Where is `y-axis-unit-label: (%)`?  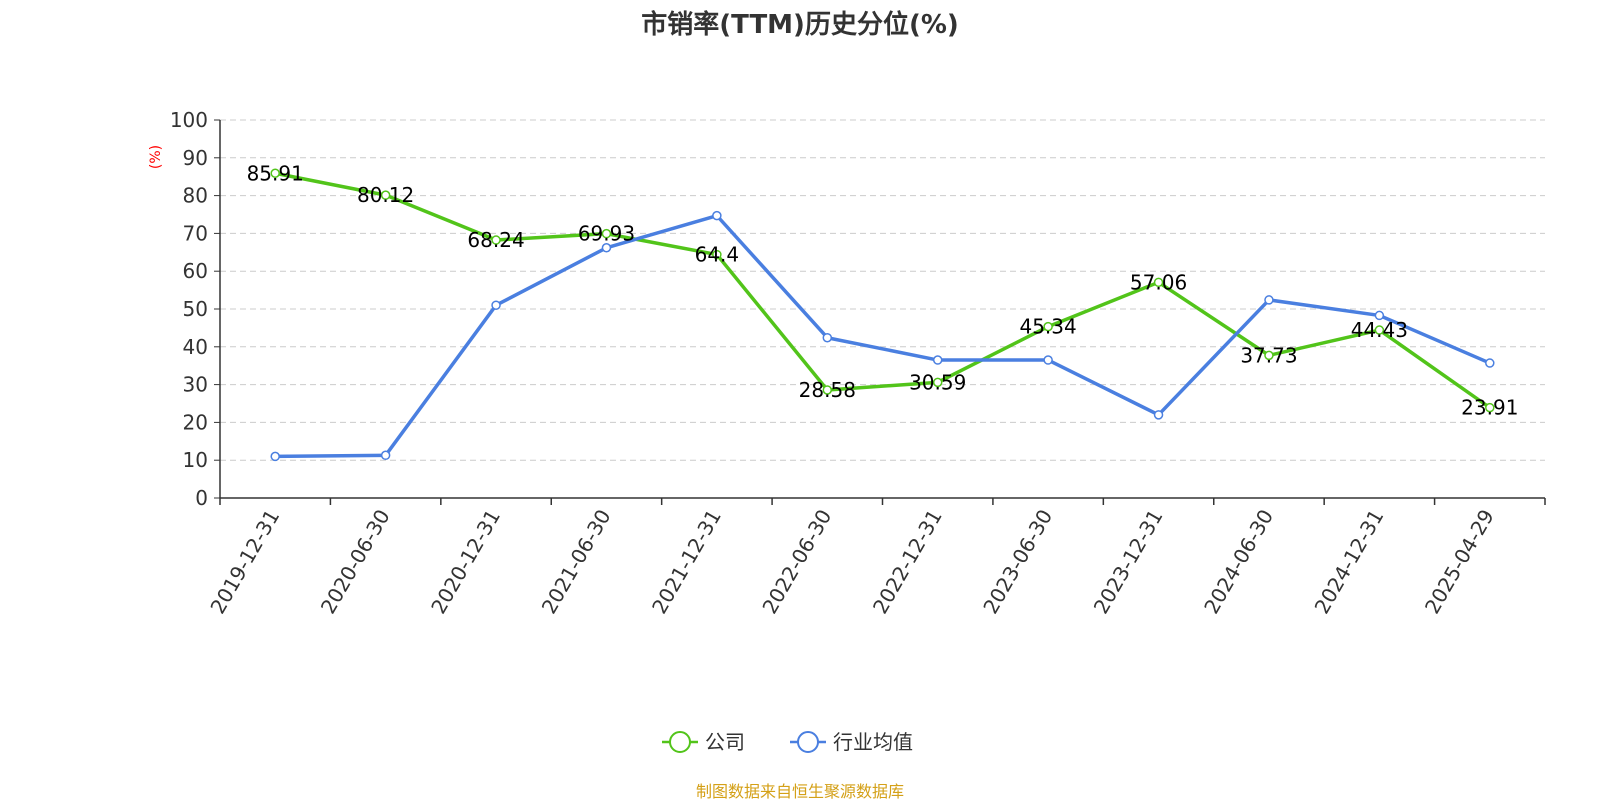 y-axis-unit-label: (%) is located at coordinates (156, 157).